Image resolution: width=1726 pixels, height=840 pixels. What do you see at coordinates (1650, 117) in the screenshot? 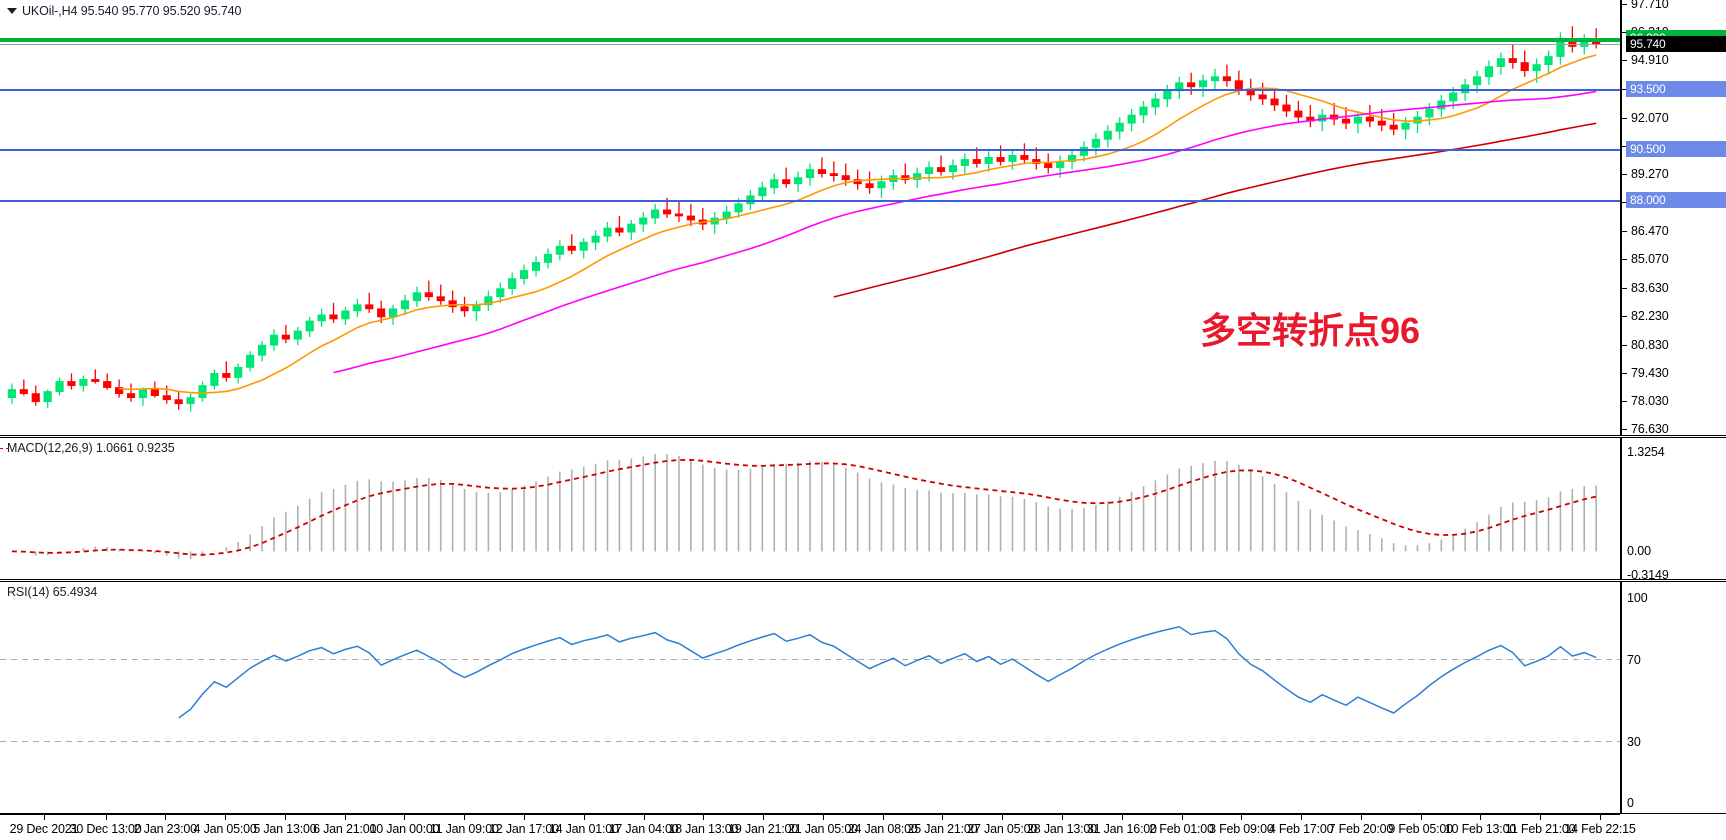
I see `price-axis-label: 92.070` at bounding box center [1650, 117].